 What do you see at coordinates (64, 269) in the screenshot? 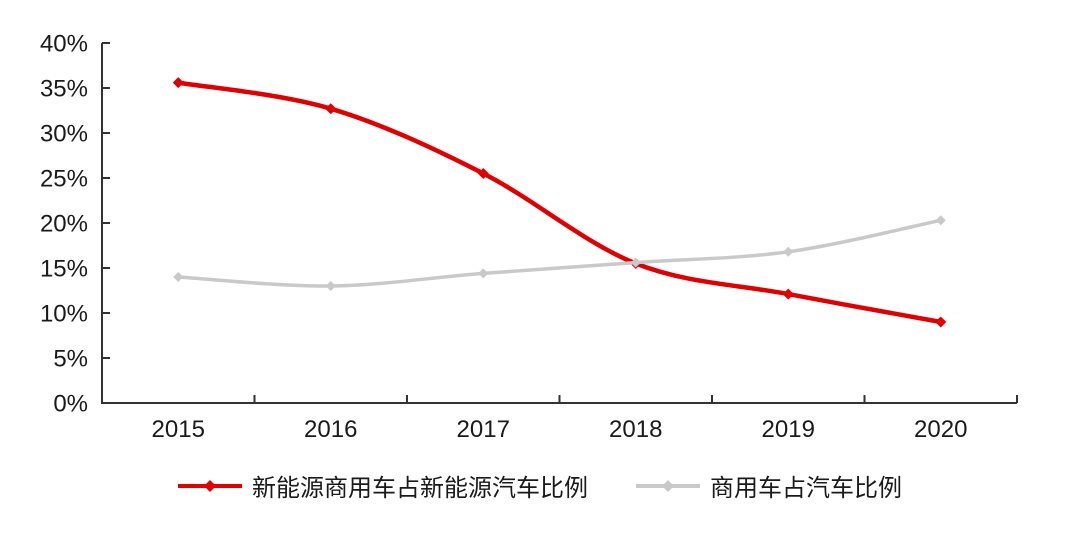
I see `y-axis-label: 15%` at bounding box center [64, 269].